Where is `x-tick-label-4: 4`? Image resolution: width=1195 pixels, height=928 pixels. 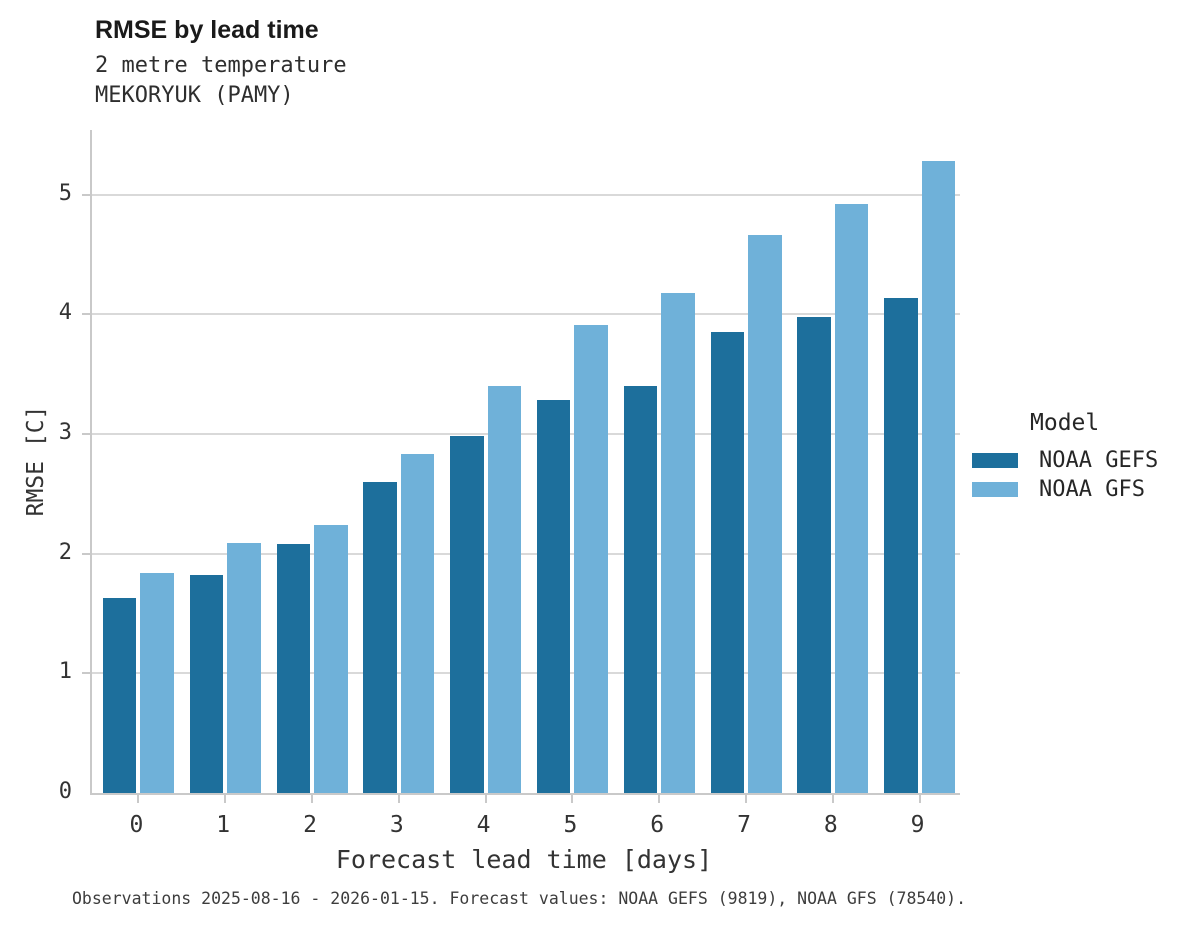
x-tick-label-4: 4 is located at coordinates (483, 825).